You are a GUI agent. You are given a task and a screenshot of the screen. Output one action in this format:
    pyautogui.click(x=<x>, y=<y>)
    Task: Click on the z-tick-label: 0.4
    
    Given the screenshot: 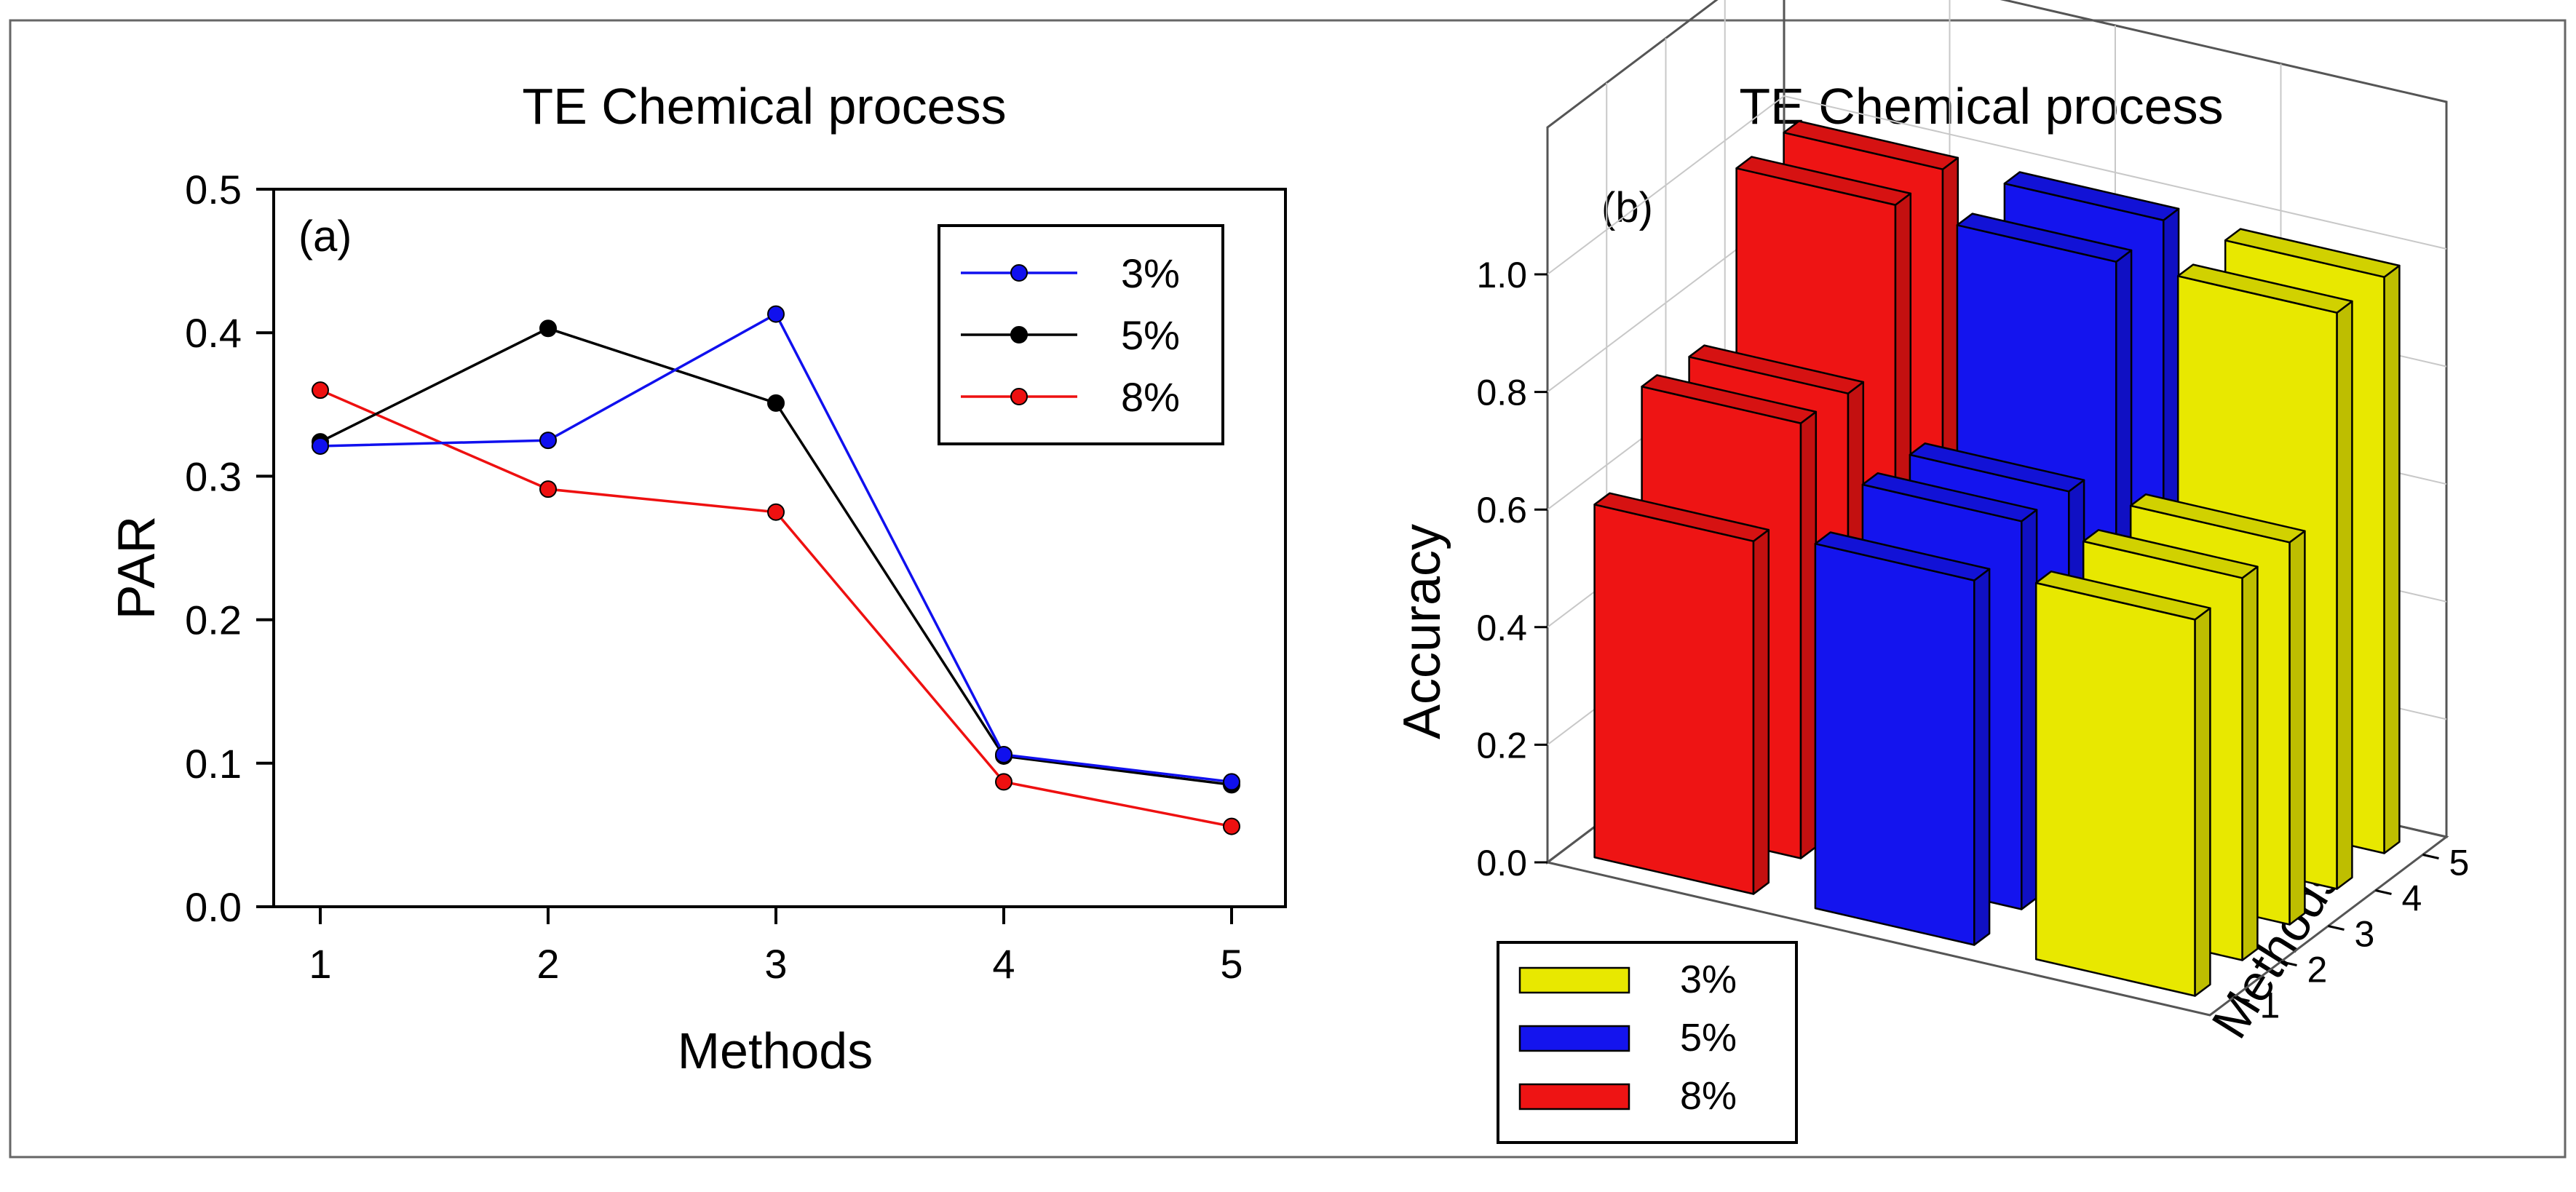 What is the action you would take?
    pyautogui.click(x=1501, y=628)
    